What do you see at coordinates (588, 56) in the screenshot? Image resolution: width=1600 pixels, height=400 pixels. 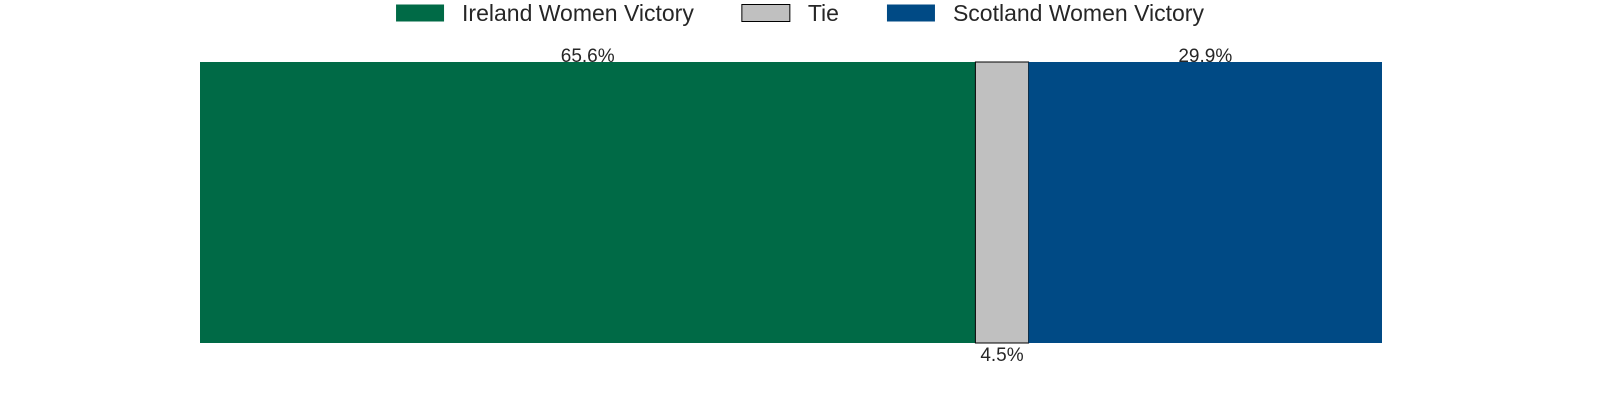 I see `data-label-ireland-women-victory: 65.6%` at bounding box center [588, 56].